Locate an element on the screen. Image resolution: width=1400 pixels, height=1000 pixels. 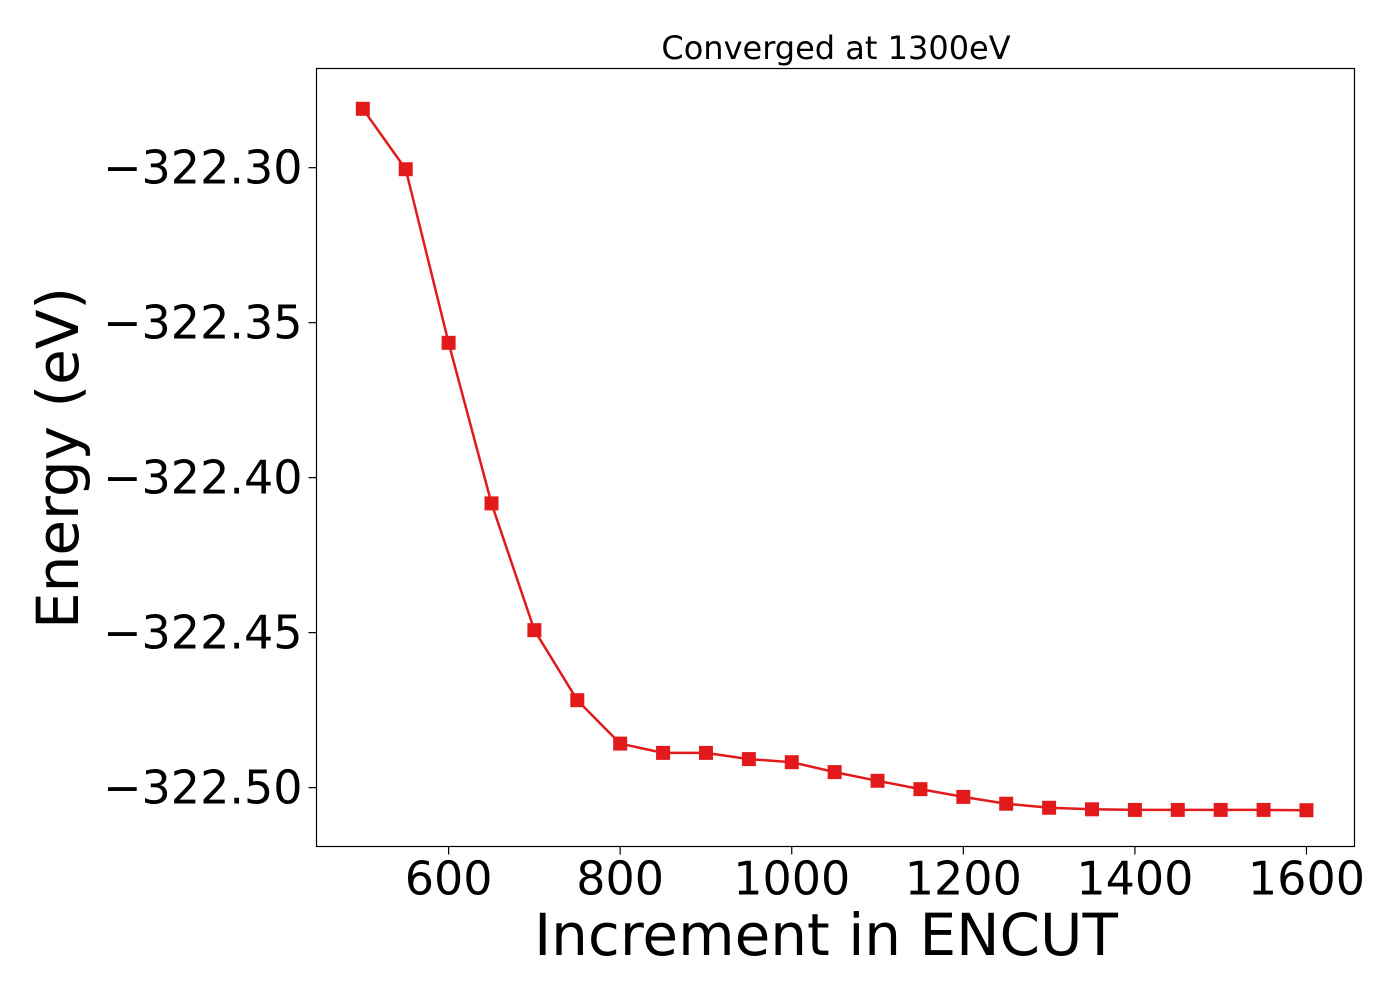
x-tick-label: 1400 is located at coordinates (1134, 879).